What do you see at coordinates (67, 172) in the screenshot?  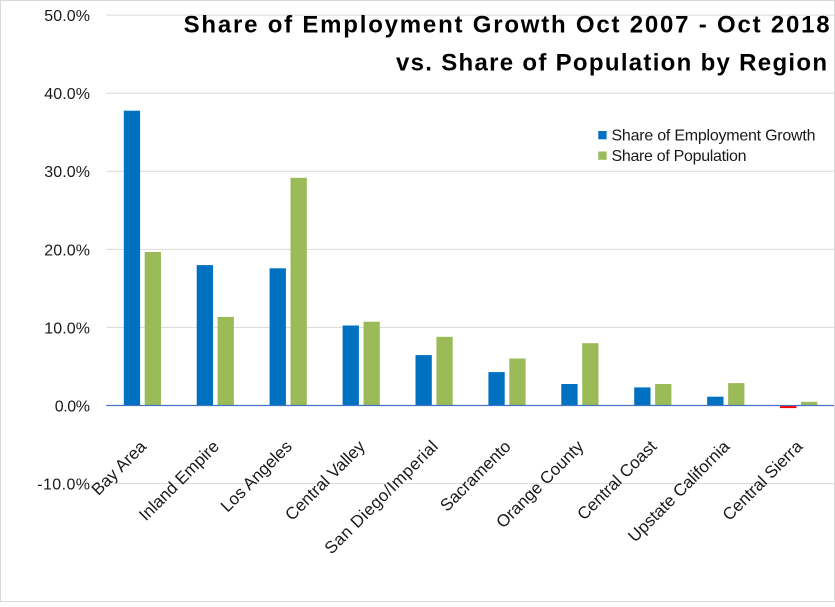 I see `svg-text: 30.0%` at bounding box center [67, 172].